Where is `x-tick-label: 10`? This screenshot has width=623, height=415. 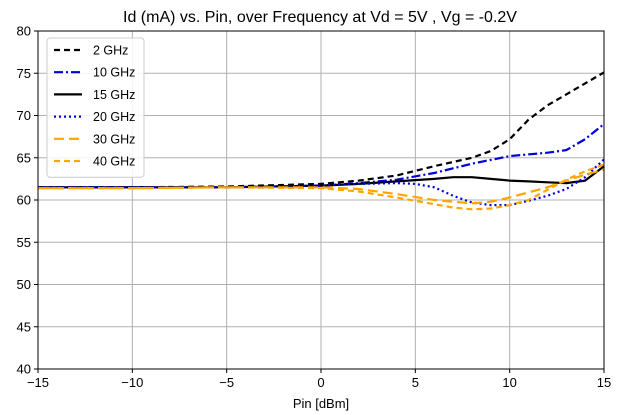 x-tick-label: 10 is located at coordinates (509, 382).